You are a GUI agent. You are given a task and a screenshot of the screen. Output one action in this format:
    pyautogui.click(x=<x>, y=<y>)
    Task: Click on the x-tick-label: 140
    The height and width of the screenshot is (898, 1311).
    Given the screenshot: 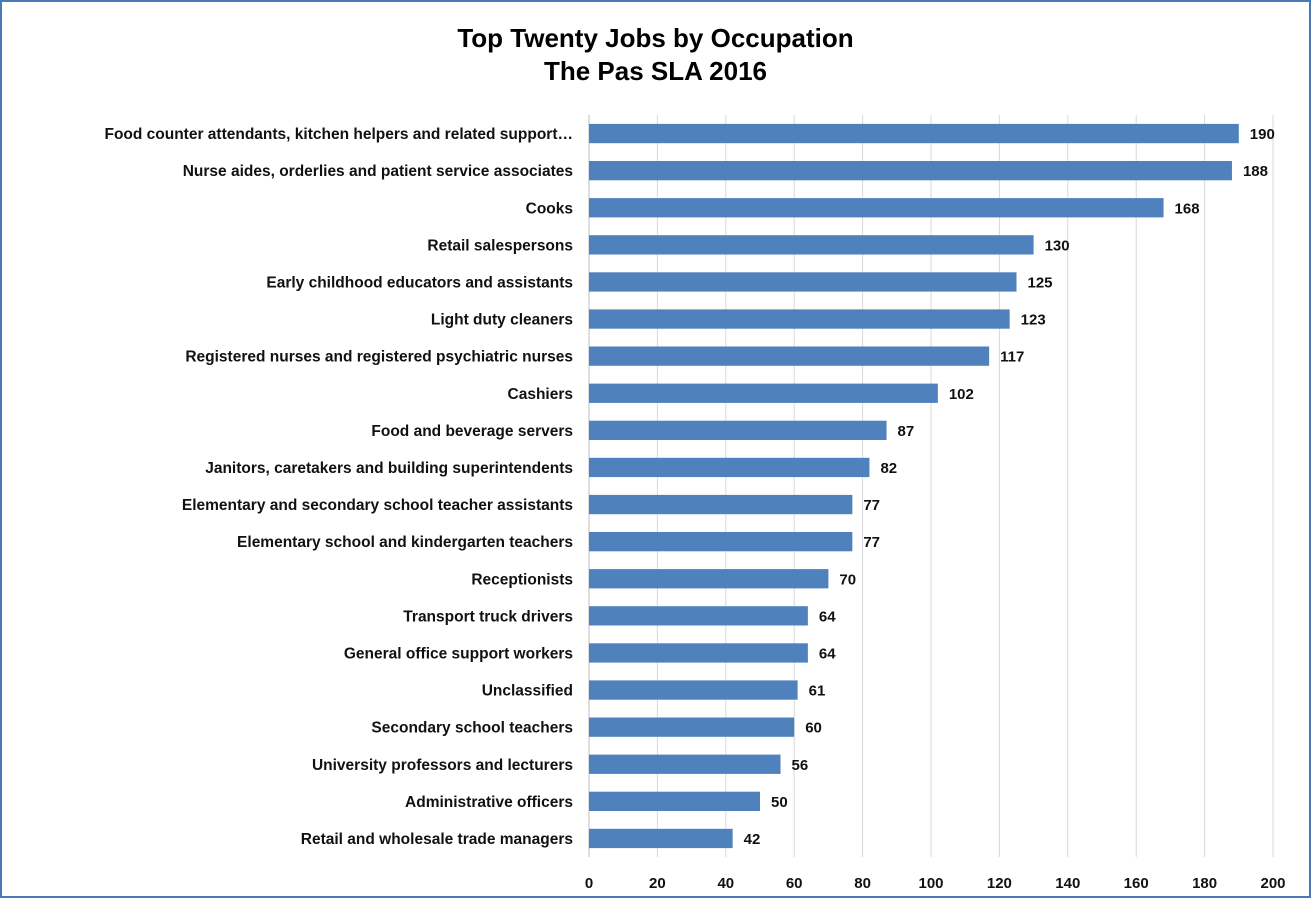 What is the action you would take?
    pyautogui.click(x=1067, y=883)
    